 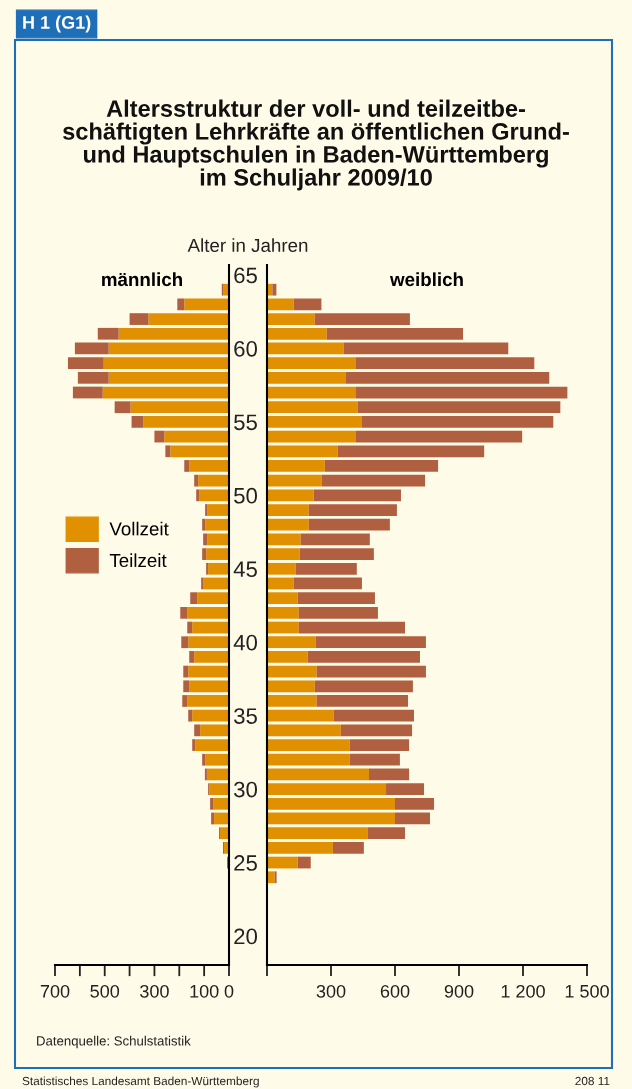 What do you see at coordinates (587, 991) in the screenshot?
I see `x-tick-label: 1 500` at bounding box center [587, 991].